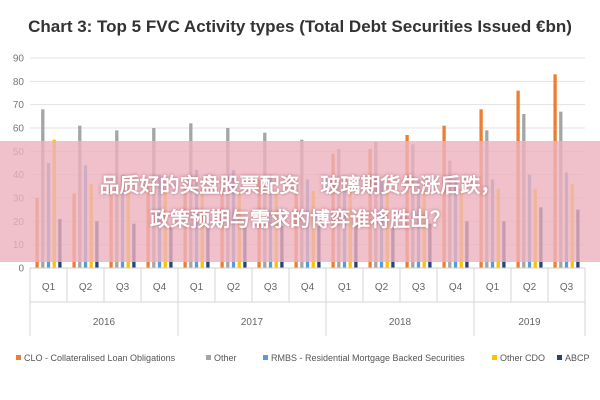  Describe the element at coordinates (100, 358) in the screenshot. I see `legend-label: CLO - Collateralised Loan Obligations` at that location.